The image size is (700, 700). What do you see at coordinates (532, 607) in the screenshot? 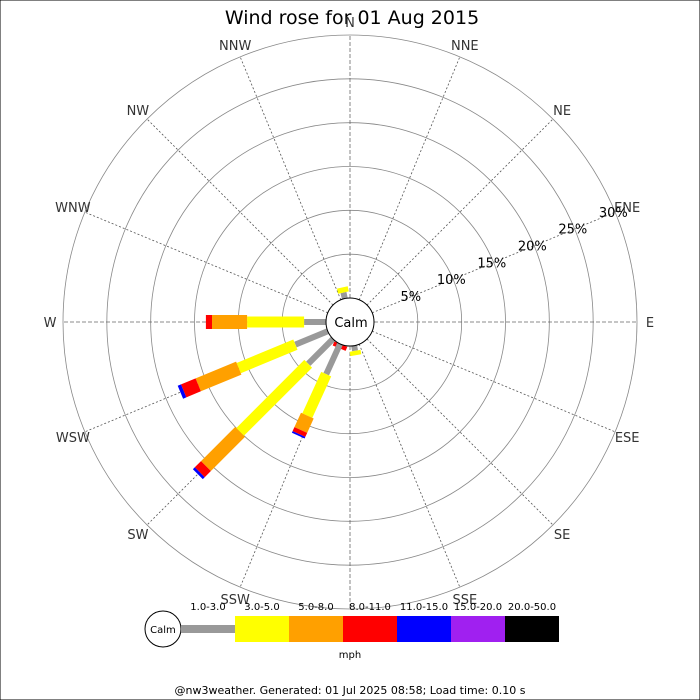
I see `legend-label-6: 20.0-50.0` at bounding box center [532, 607].